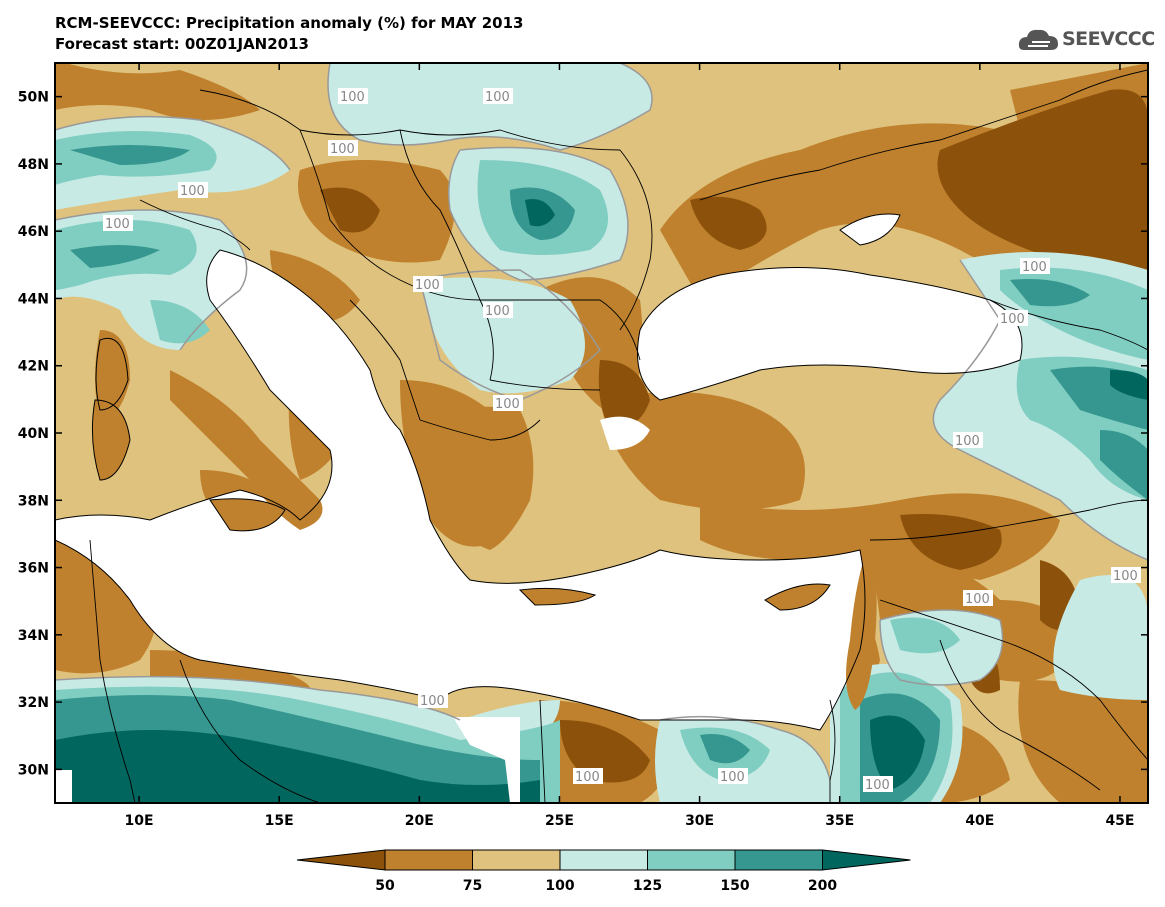  I want to click on lon-tick-label: 15E, so click(279, 821).